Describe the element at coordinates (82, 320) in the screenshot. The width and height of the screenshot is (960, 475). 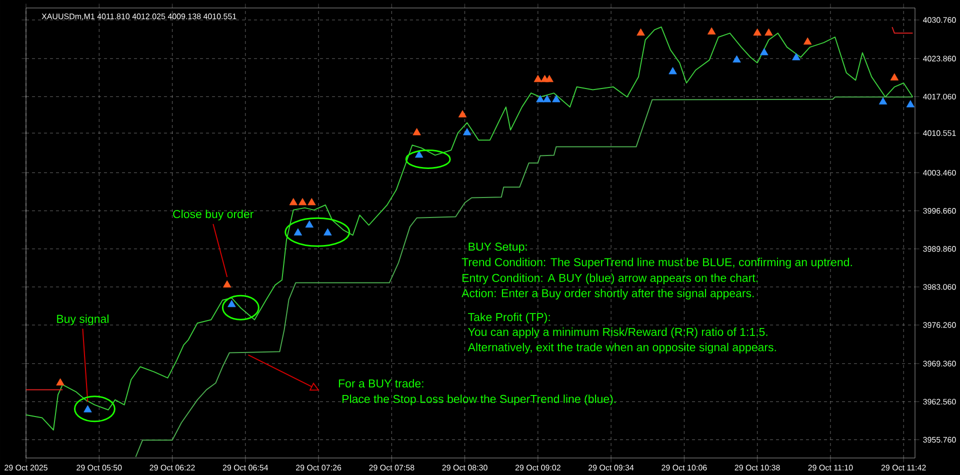
I see `annotation: Buy signal` at that location.